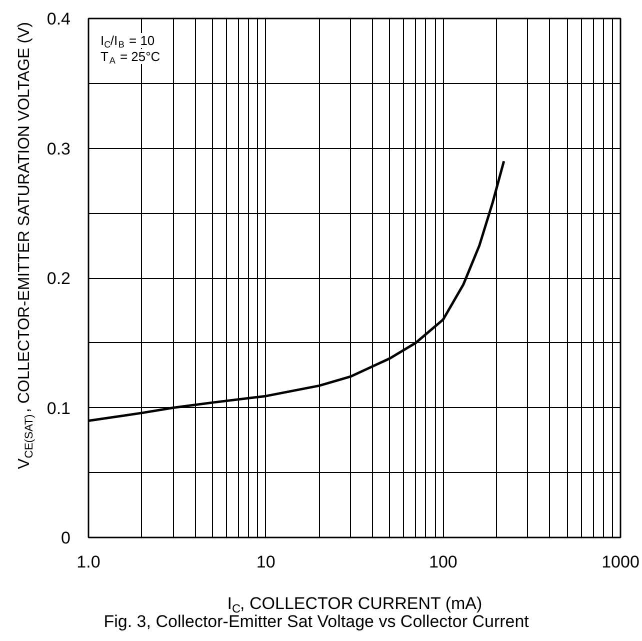 This screenshot has width=642, height=641. Describe the element at coordinates (58, 278) in the screenshot. I see `y-tick-label: 0.2` at that location.